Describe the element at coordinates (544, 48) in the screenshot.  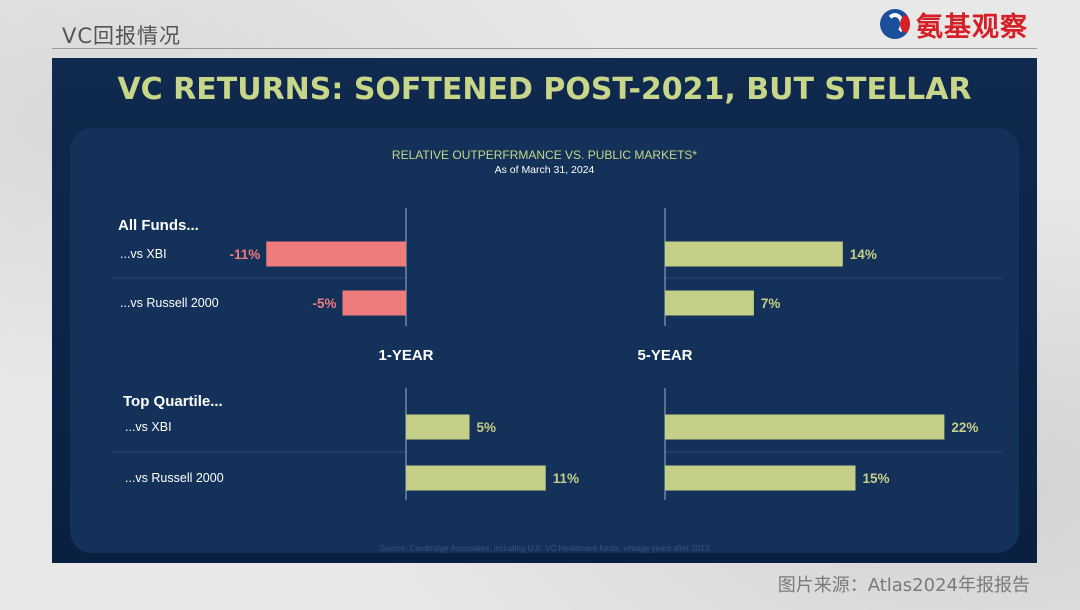
I see `header-divider` at that location.